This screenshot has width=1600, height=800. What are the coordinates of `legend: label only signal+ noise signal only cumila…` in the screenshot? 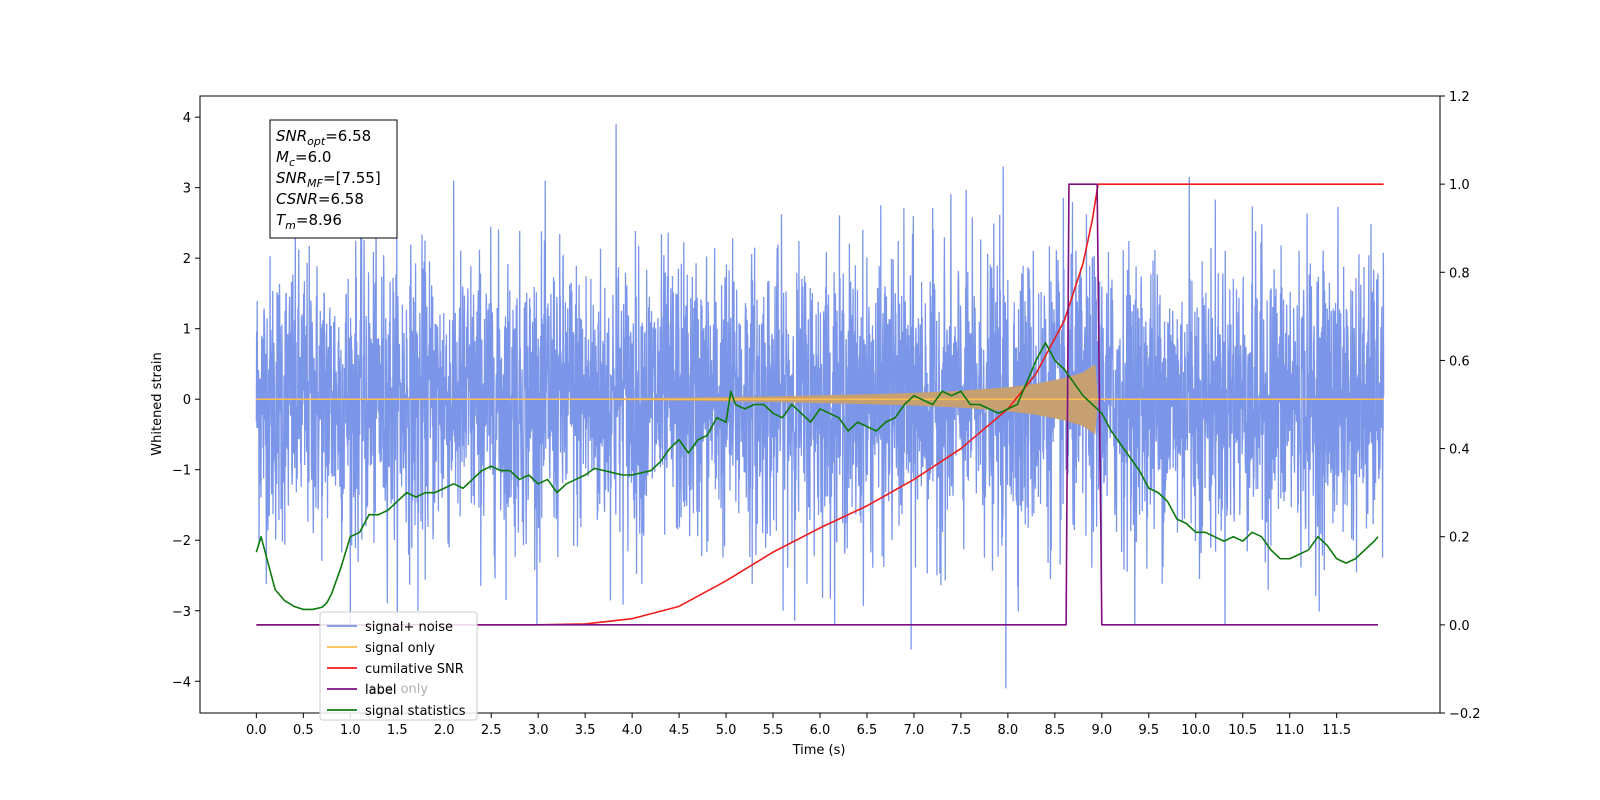 It's located at (398, 666).